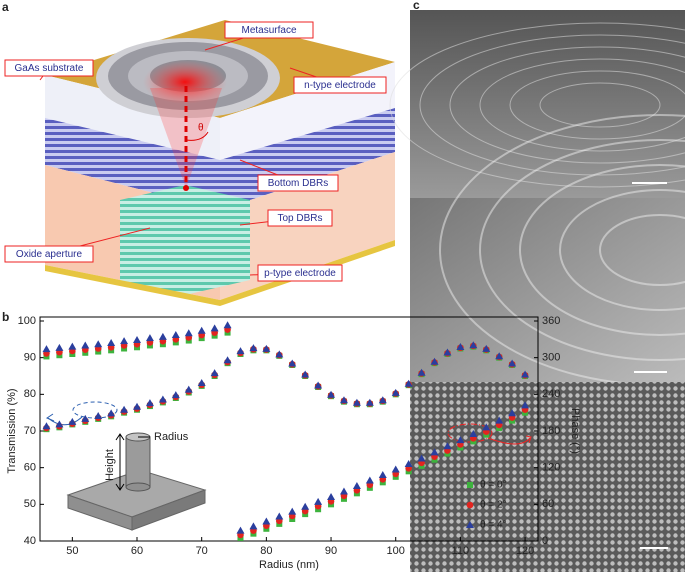  What do you see at coordinates (396, 551) in the screenshot?
I see `x-tick-label: 100` at bounding box center [396, 551].